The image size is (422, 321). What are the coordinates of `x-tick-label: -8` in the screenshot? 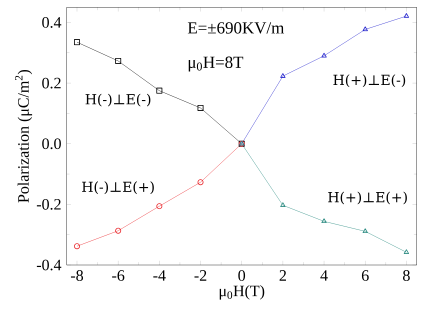 It's located at (77, 275).